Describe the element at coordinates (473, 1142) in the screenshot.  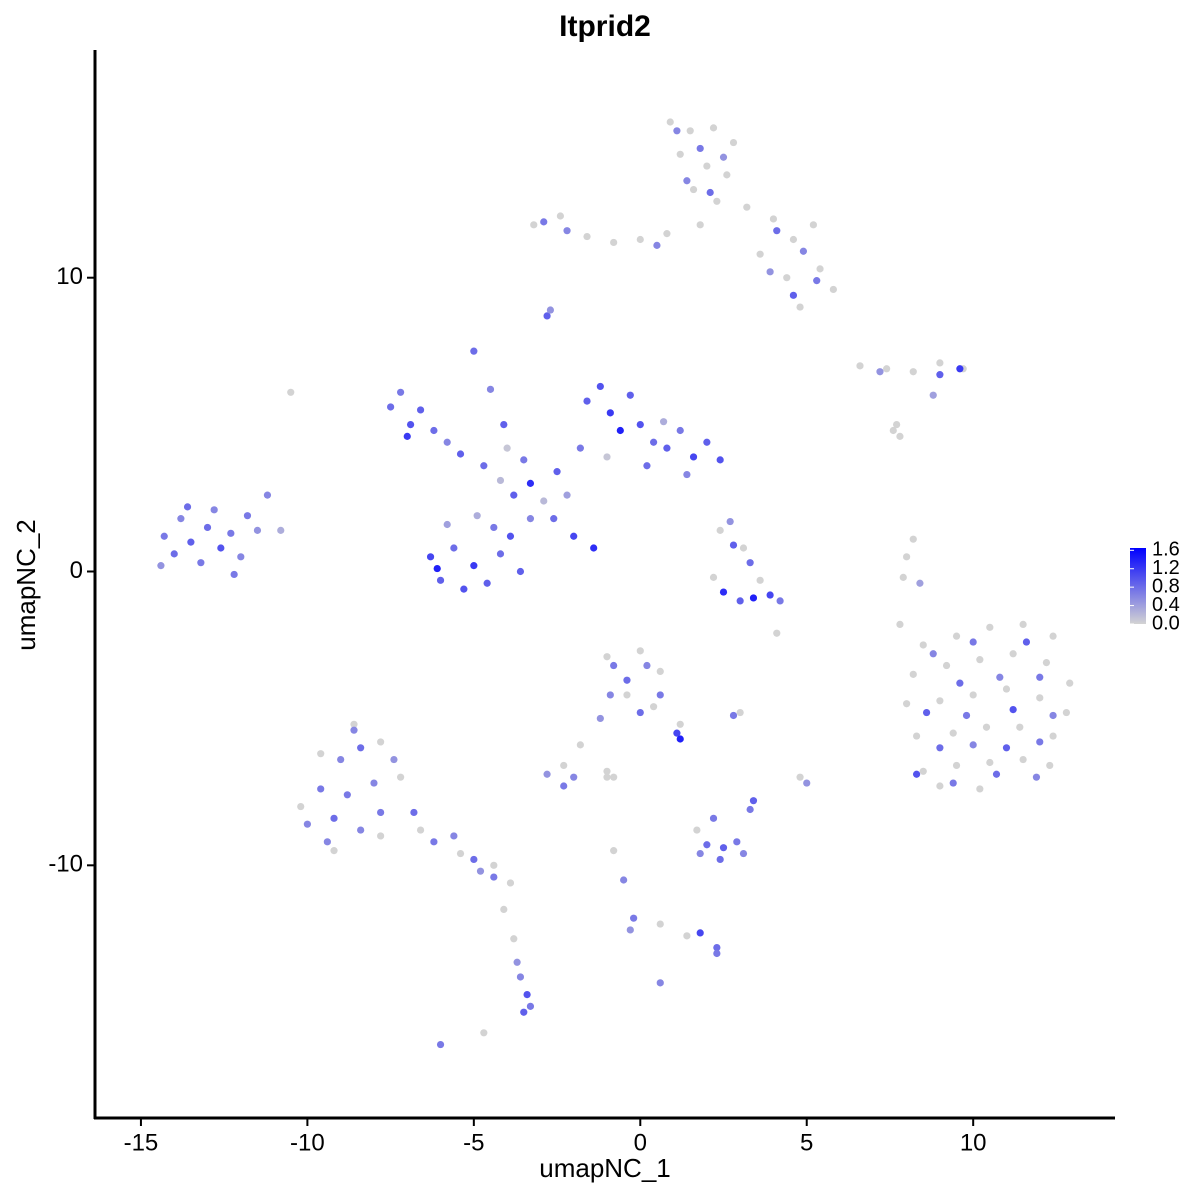
I see `x-tick-label: -5` at that location.